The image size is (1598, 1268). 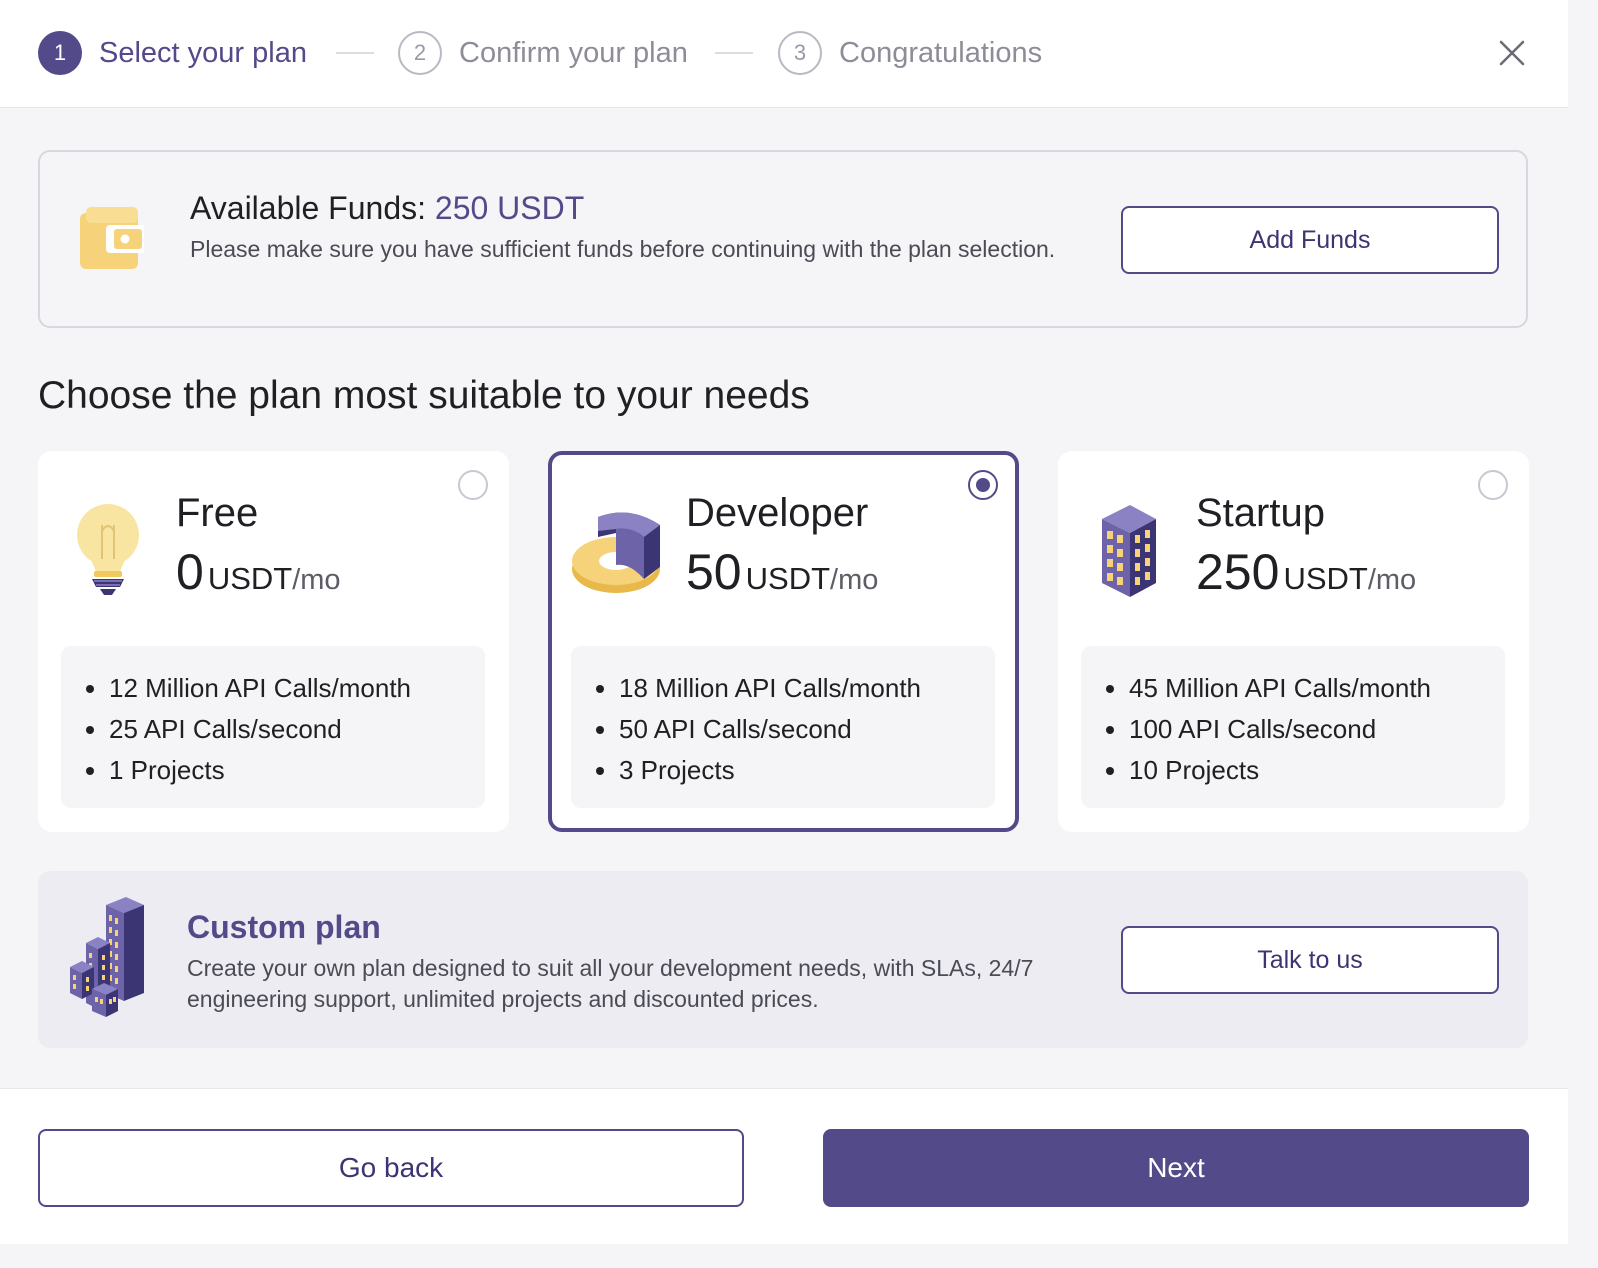 What do you see at coordinates (1176, 1168) in the screenshot?
I see `next-button: Next` at bounding box center [1176, 1168].